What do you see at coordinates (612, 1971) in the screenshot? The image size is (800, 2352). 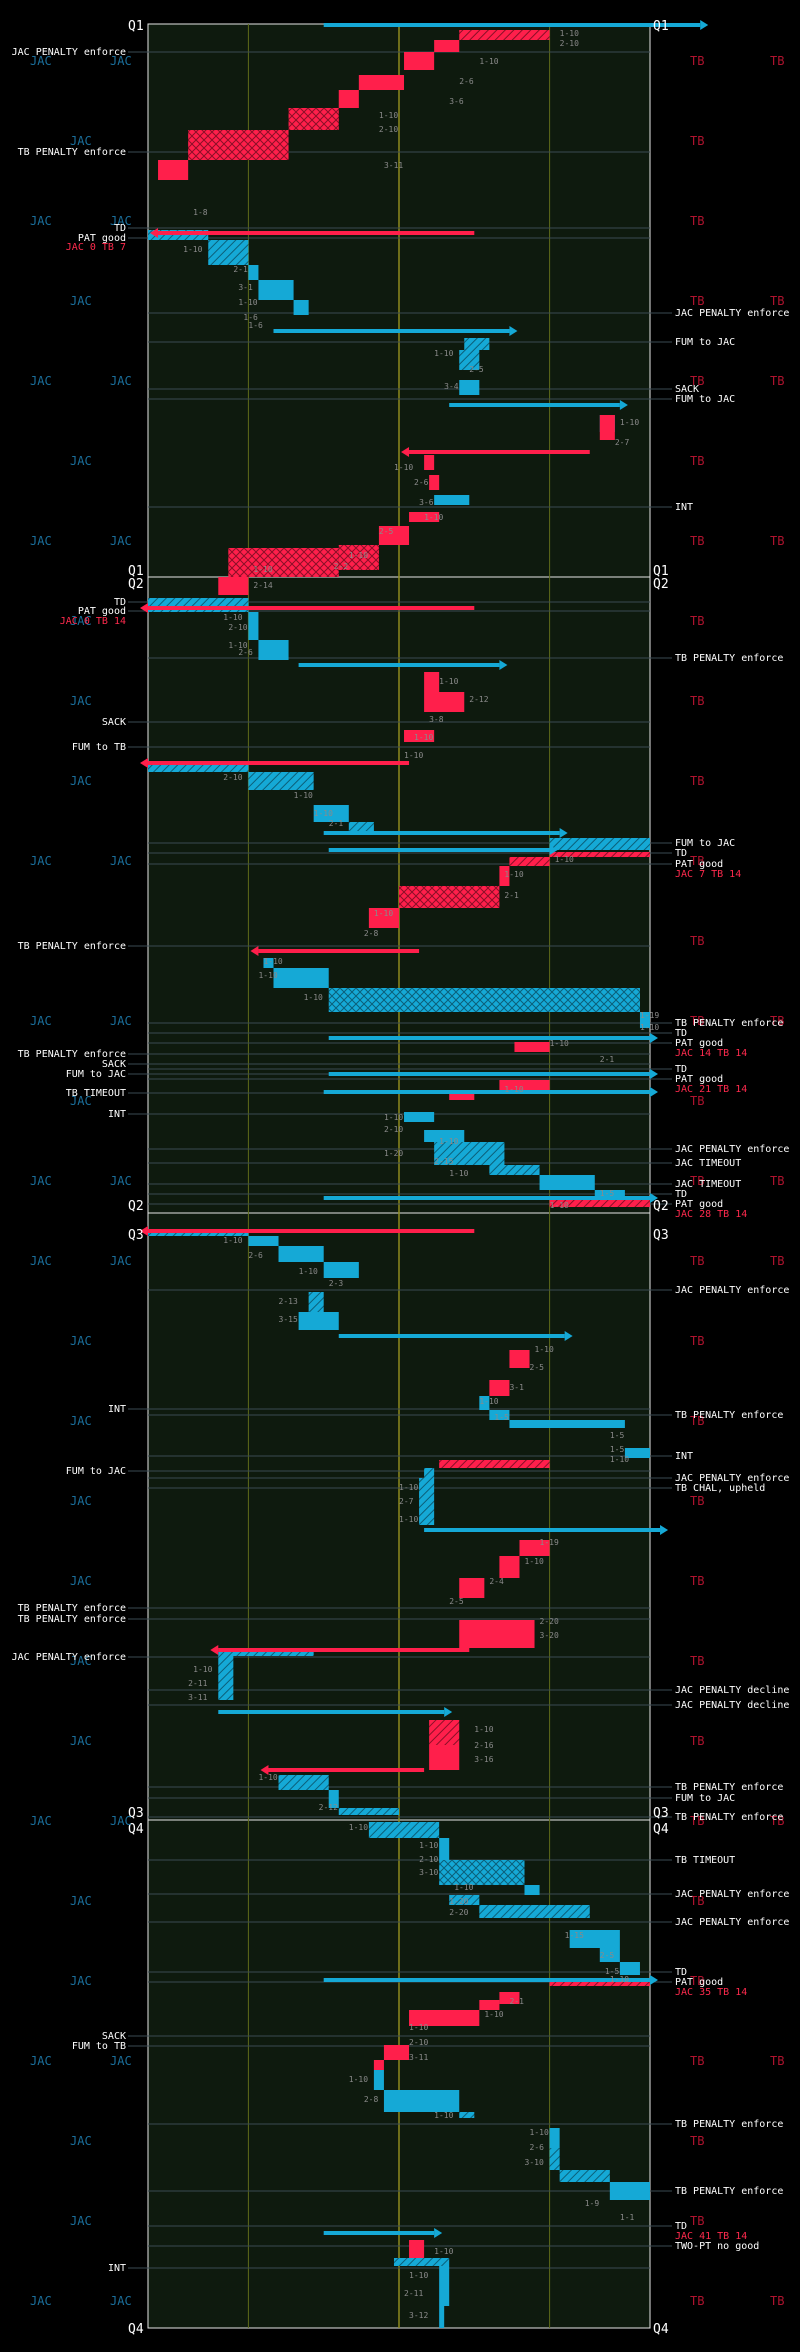 I see `down-distance-label: 1-5` at bounding box center [612, 1971].